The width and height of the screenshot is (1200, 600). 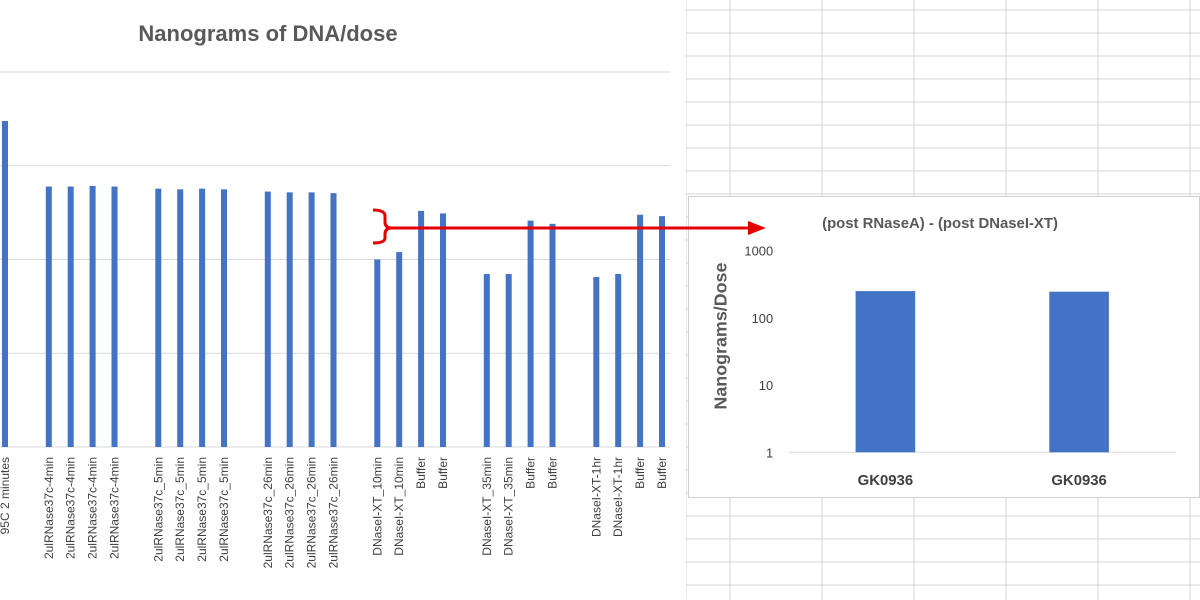 What do you see at coordinates (758, 251) in the screenshot?
I see `inset-y-tick-label: 1000` at bounding box center [758, 251].